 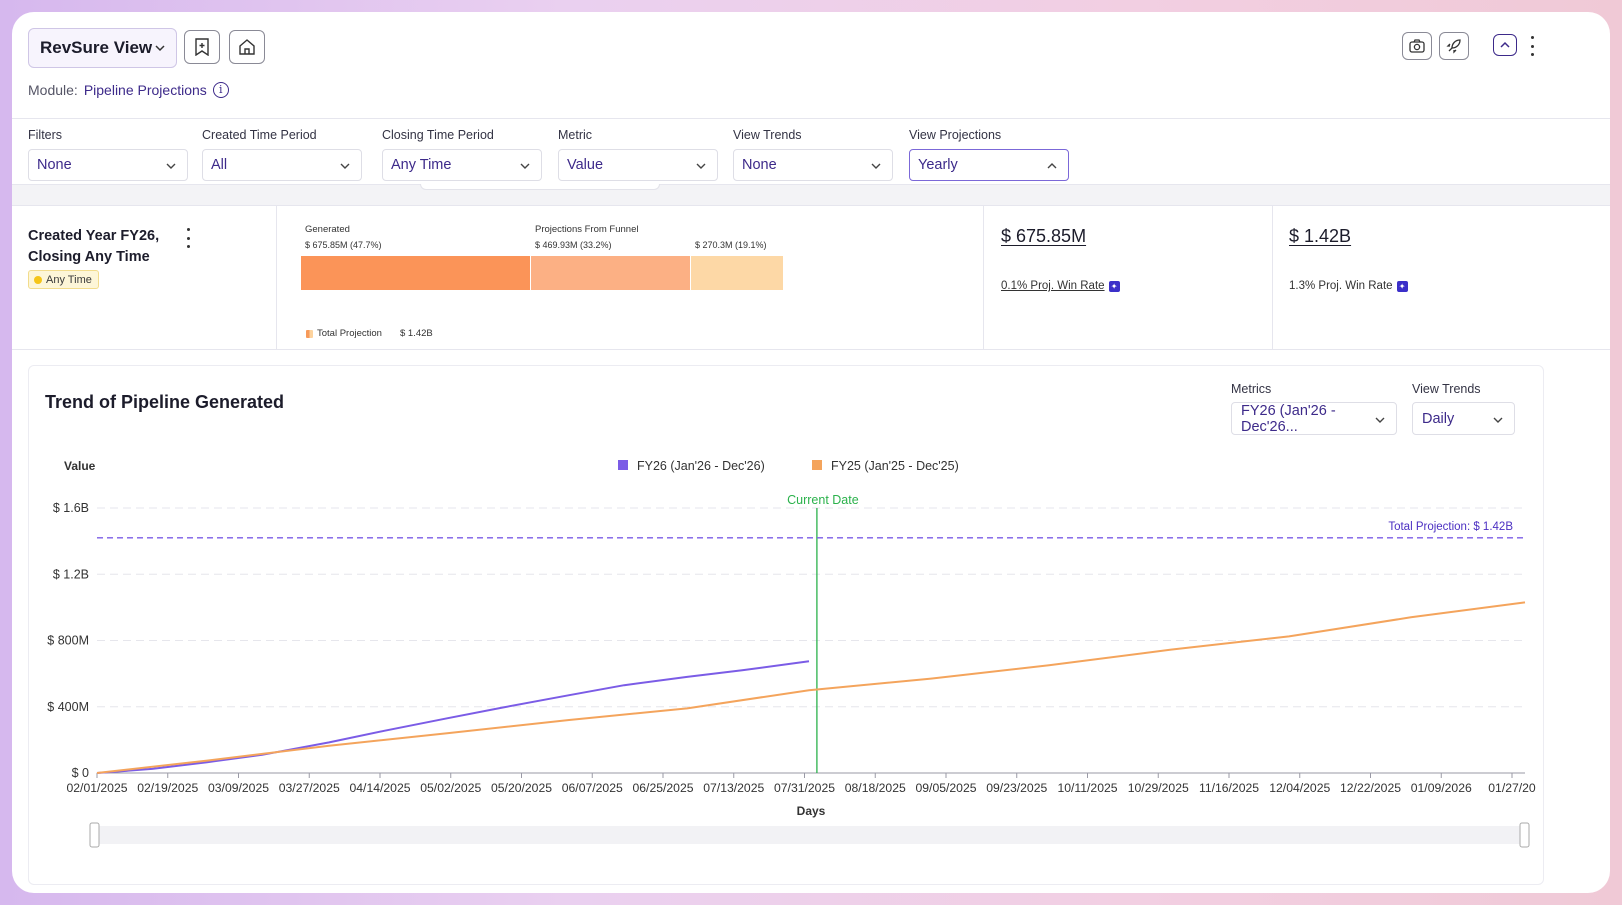 I want to click on legend-label: FY25 (Jan'25 - Dec'25), so click(x=895, y=466).